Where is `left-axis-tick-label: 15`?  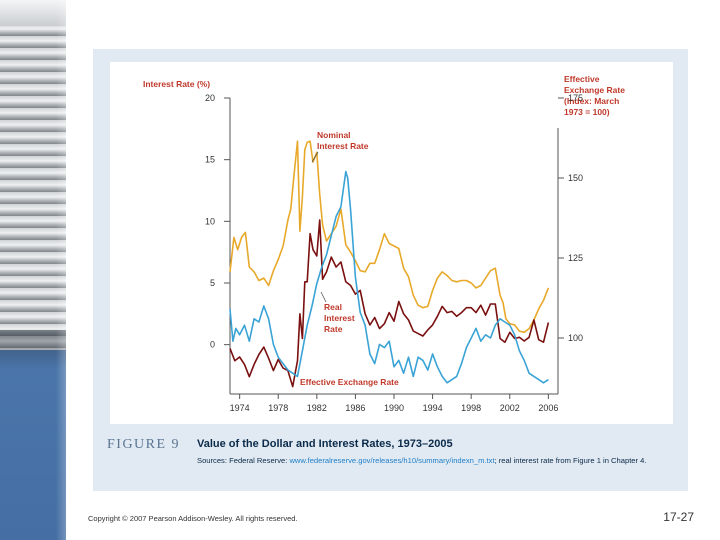
left-axis-tick-label: 15 is located at coordinates (210, 160).